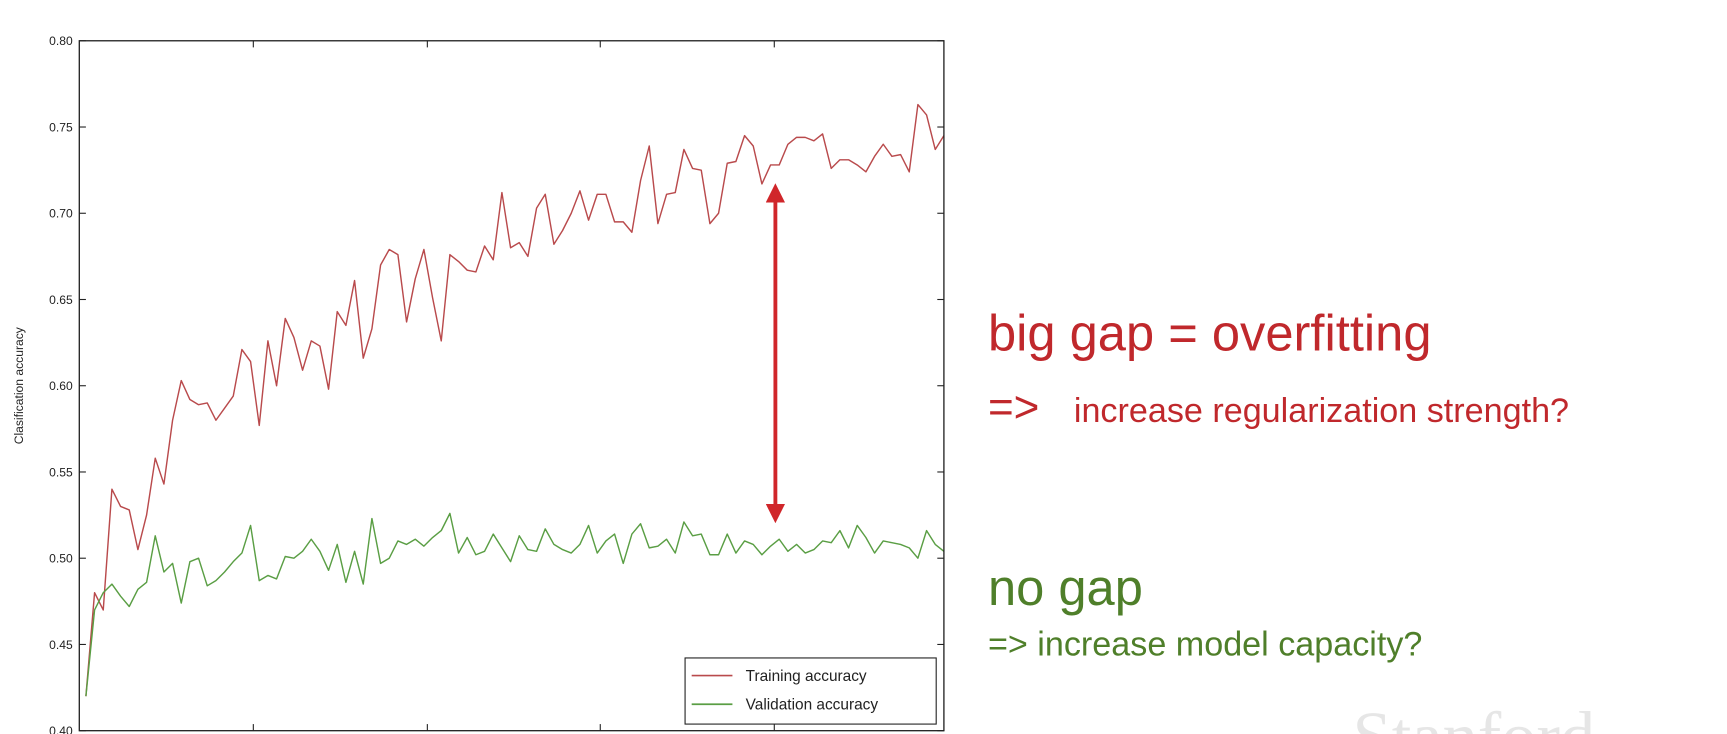 The image size is (1727, 734). What do you see at coordinates (61, 729) in the screenshot?
I see `y-tick-label: 0.40` at bounding box center [61, 729].